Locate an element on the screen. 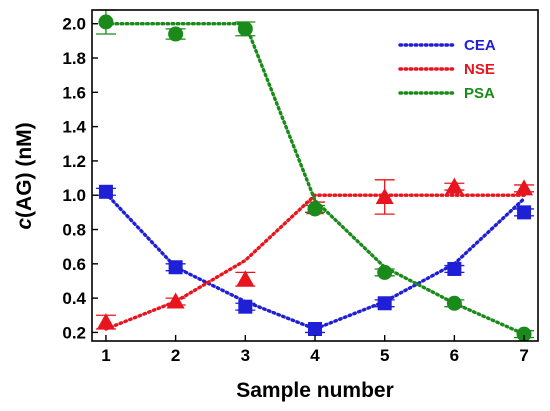 Image resolution: width=550 pixels, height=411 pixels. y-tick-label-0.4: 0.4 is located at coordinates (74, 298).